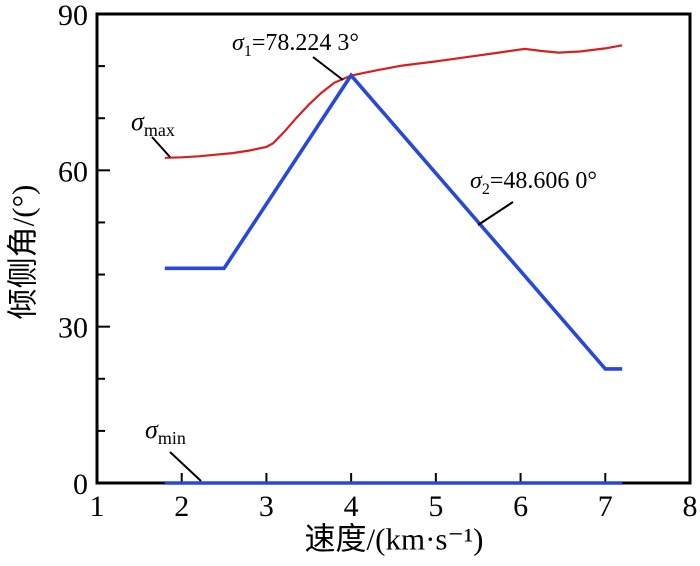 The height and width of the screenshot is (566, 700). What do you see at coordinates (185, 466) in the screenshot?
I see `leader-sigma-min-label` at bounding box center [185, 466].